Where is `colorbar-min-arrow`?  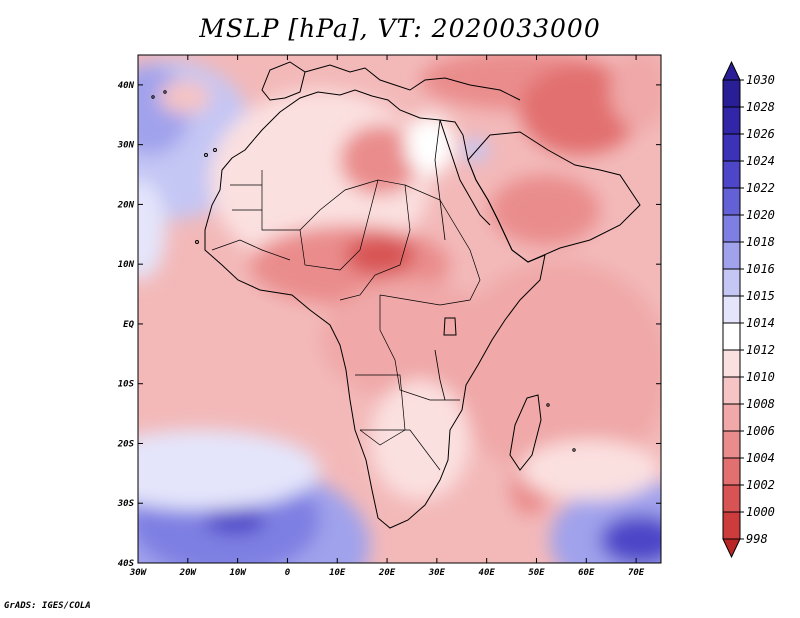
colorbar-min-arrow is located at coordinates (731, 548).